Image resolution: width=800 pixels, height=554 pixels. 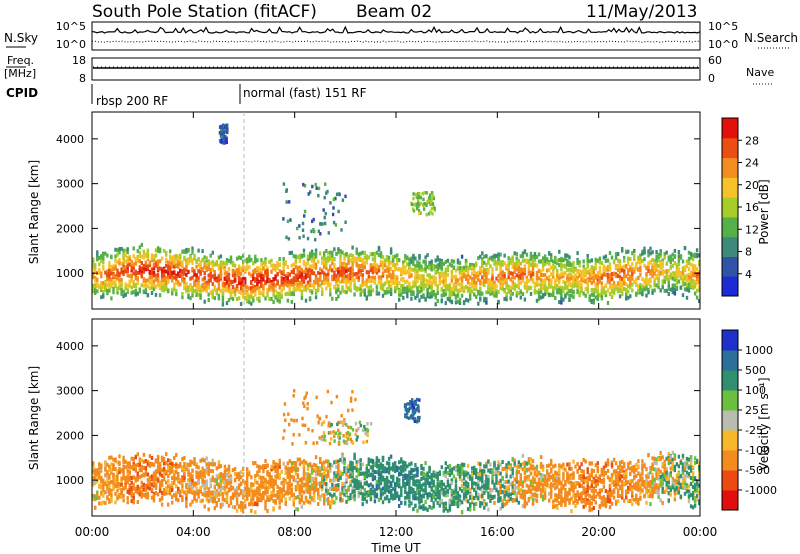 I want to click on freq-left-tick-top: 18, so click(x=79, y=60).